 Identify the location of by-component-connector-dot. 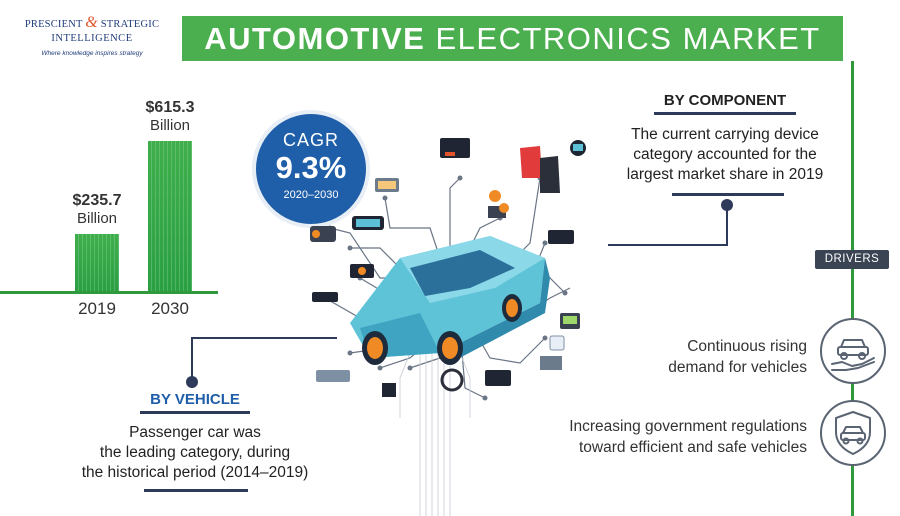
(727, 205).